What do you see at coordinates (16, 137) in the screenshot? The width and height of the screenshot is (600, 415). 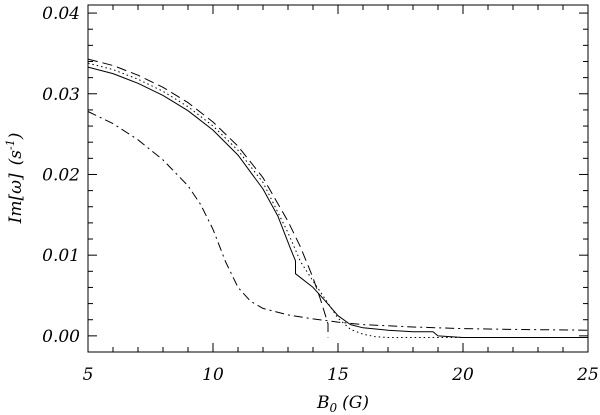 I see `y-axis-label-unit-close: )` at bounding box center [16, 137].